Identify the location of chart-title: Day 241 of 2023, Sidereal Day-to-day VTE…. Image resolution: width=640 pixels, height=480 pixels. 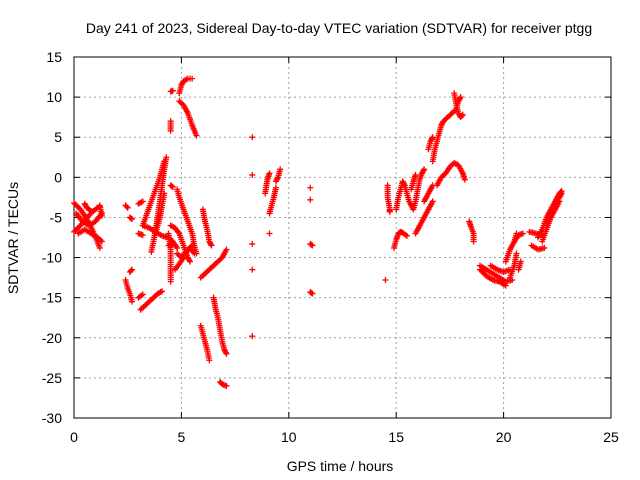
(339, 28).